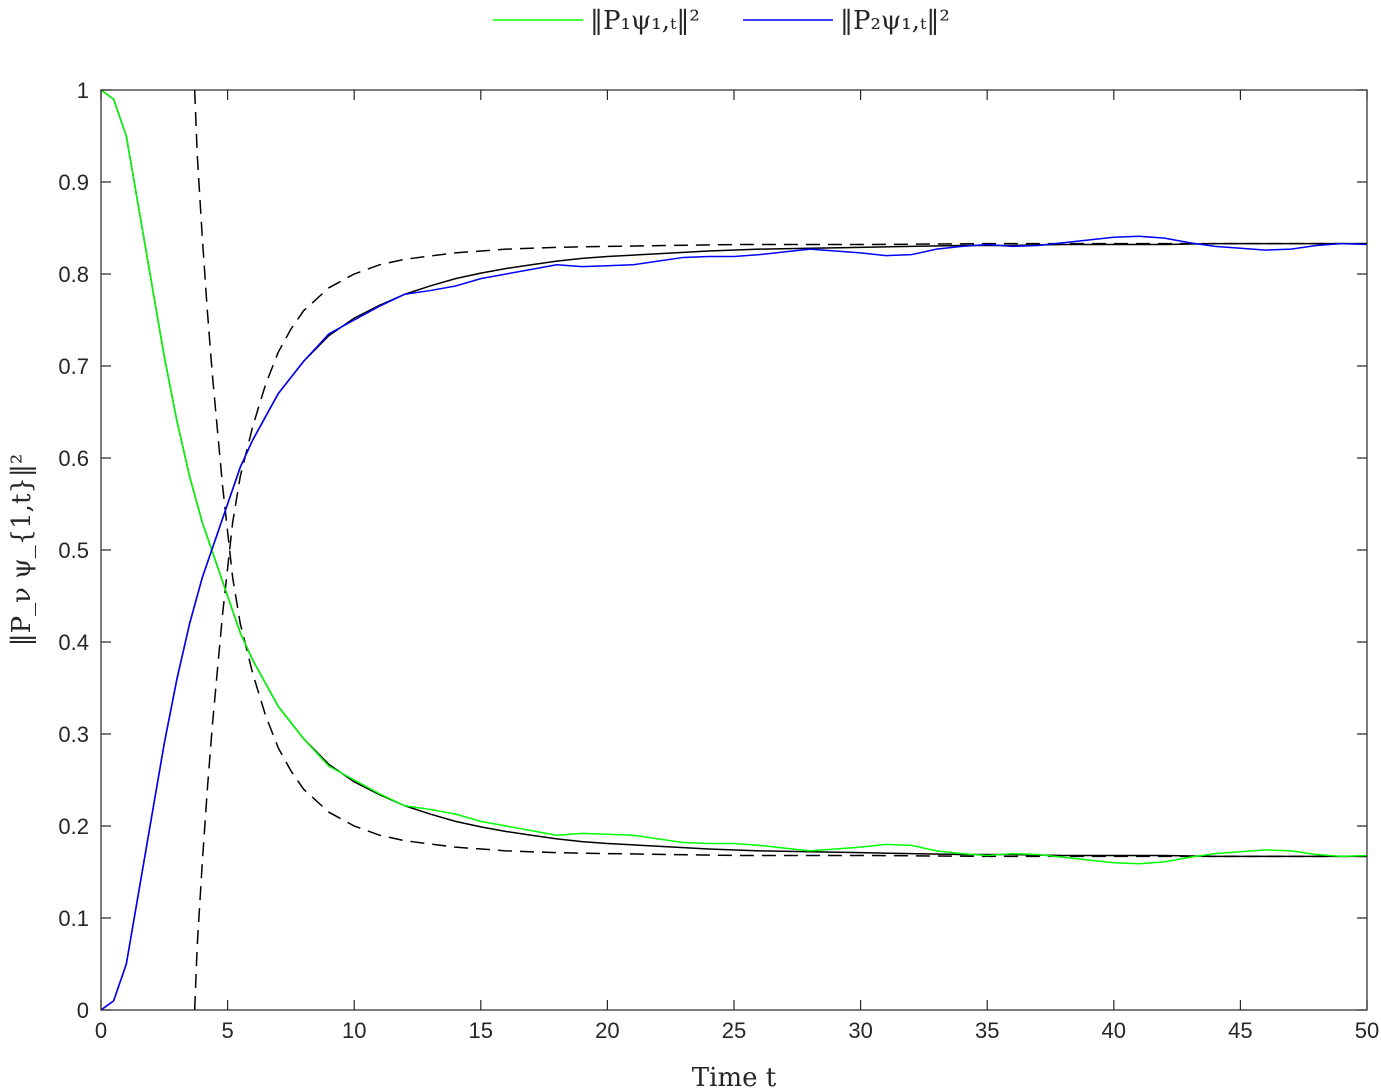 This screenshot has width=1381, height=1090. Describe the element at coordinates (73, 366) in the screenshot. I see `y-tick-label-7: 0.7` at that location.